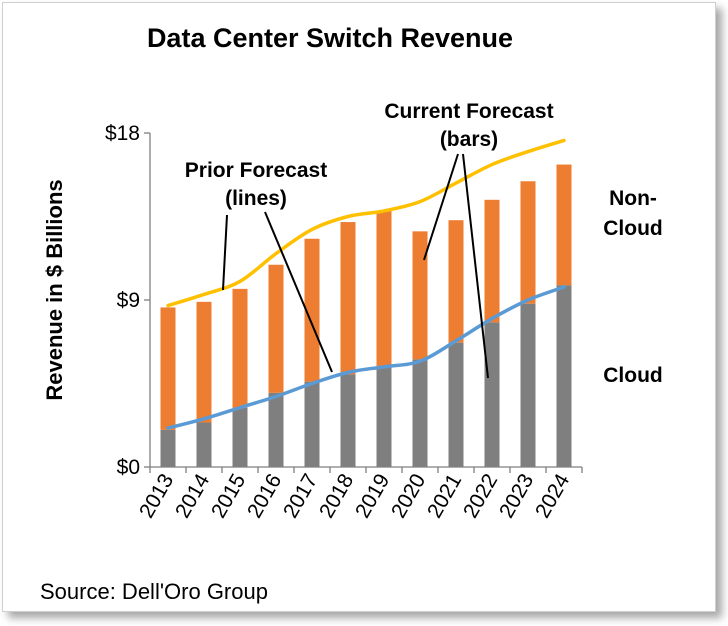 The image size is (728, 626). Describe the element at coordinates (154, 591) in the screenshot. I see `source-note: Source: Dell'Oro Group` at that location.